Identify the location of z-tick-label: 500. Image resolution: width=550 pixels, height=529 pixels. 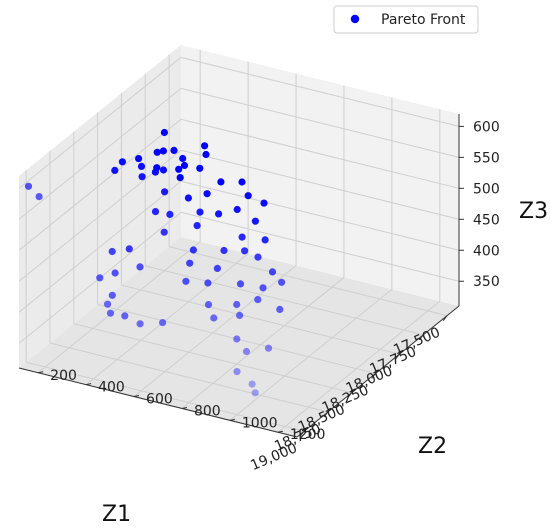
(486, 189).